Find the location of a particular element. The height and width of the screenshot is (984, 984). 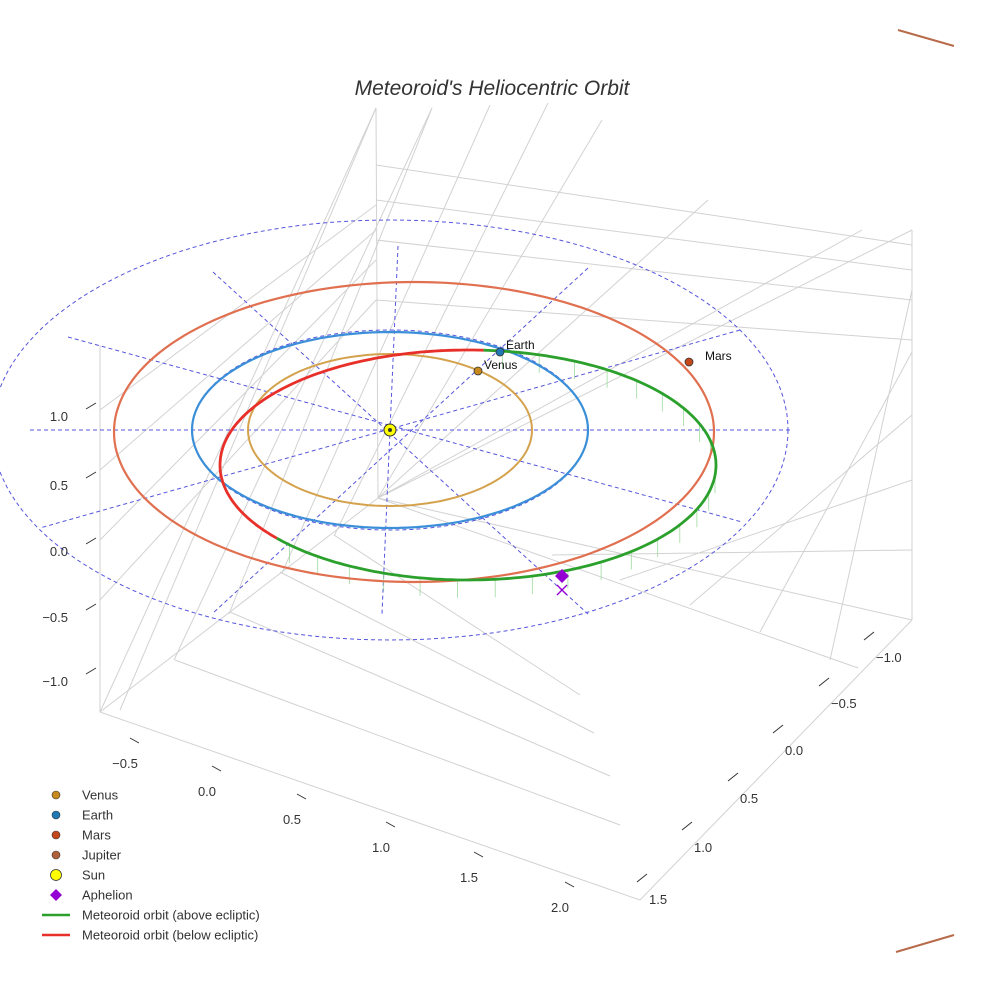

meteoroid-orbit-above is located at coordinates (497, 465).